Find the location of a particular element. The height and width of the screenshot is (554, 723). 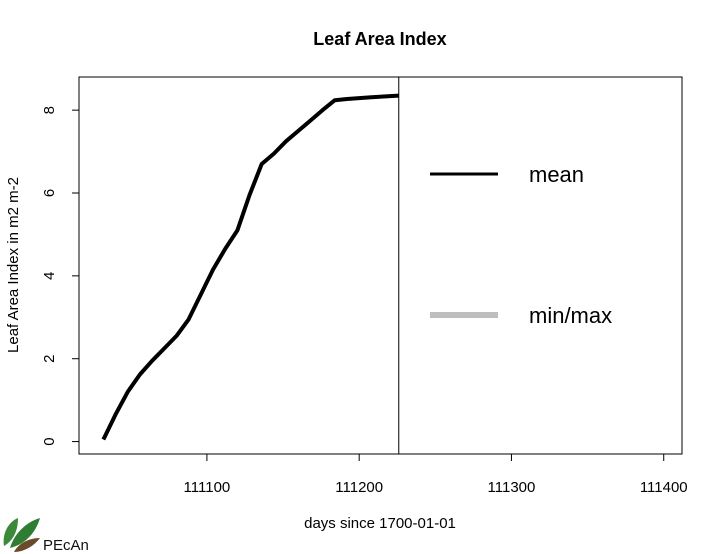

pecan-leaf-icon is located at coordinates (21, 535).